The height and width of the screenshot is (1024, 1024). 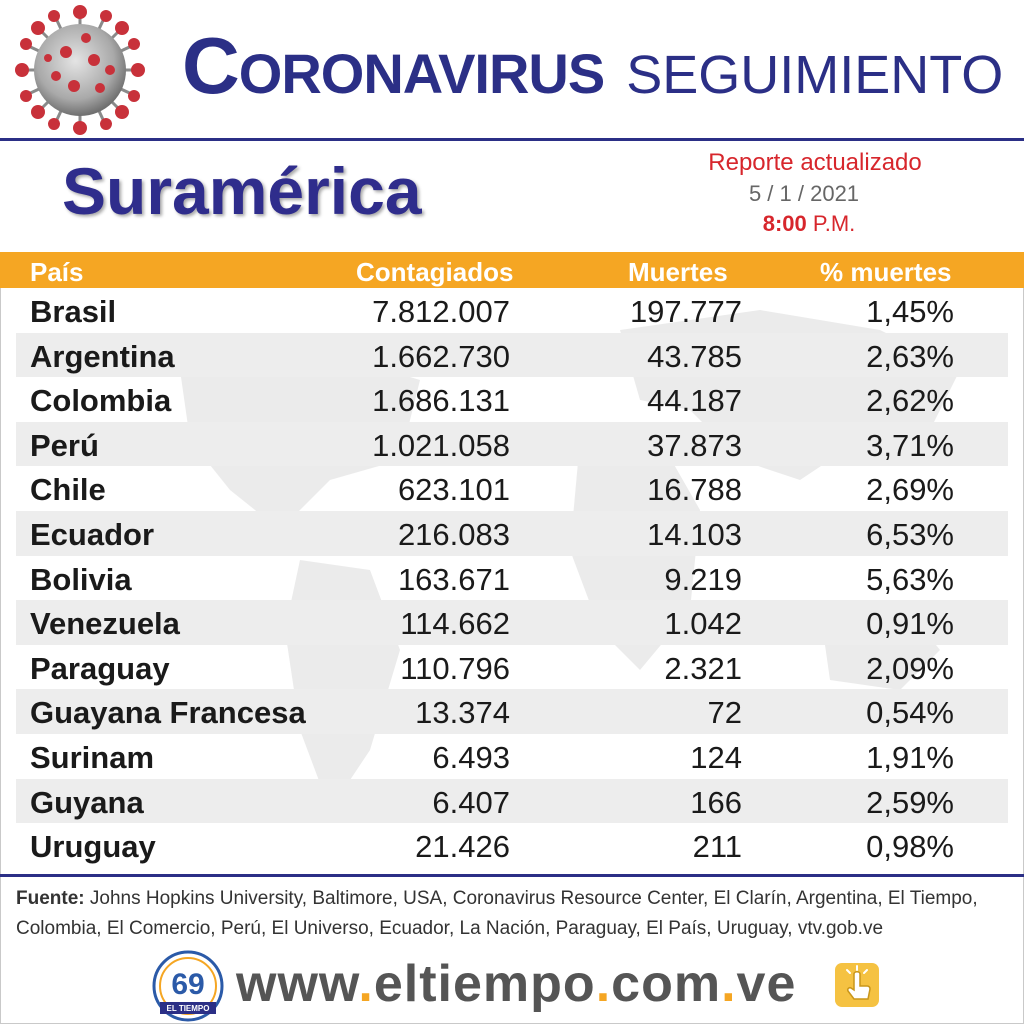 What do you see at coordinates (435, 272) in the screenshot?
I see `header-contagiados: Contagiados` at bounding box center [435, 272].